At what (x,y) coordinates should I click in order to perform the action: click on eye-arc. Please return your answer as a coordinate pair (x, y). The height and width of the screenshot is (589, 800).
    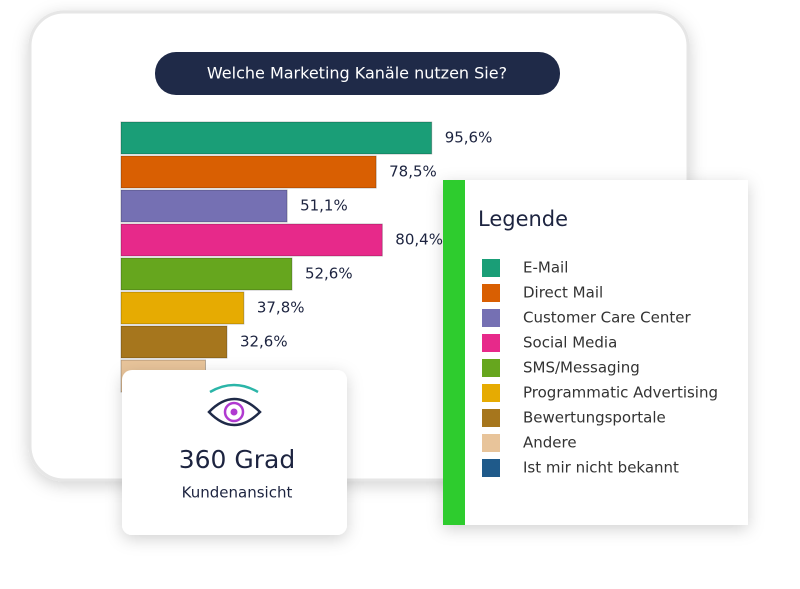
    Looking at the image, I should click on (234, 388).